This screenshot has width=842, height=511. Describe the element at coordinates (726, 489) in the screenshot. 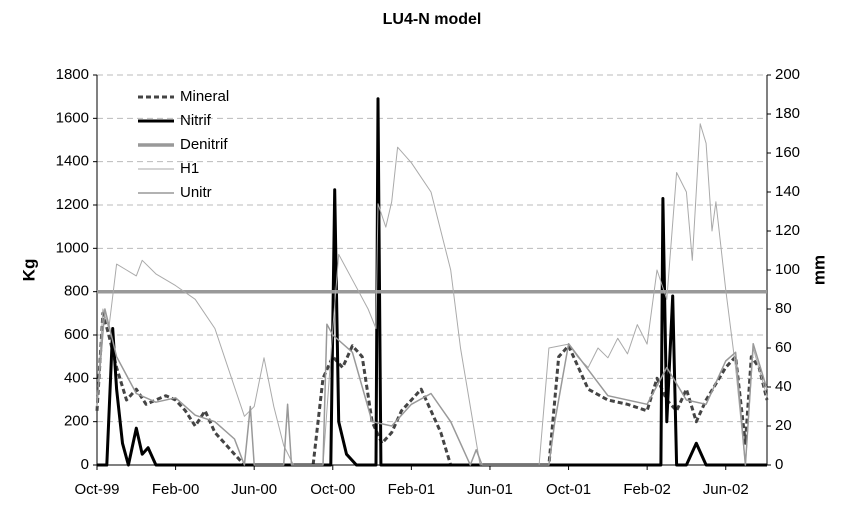

I see `x-tick-label: Jun-02` at that location.